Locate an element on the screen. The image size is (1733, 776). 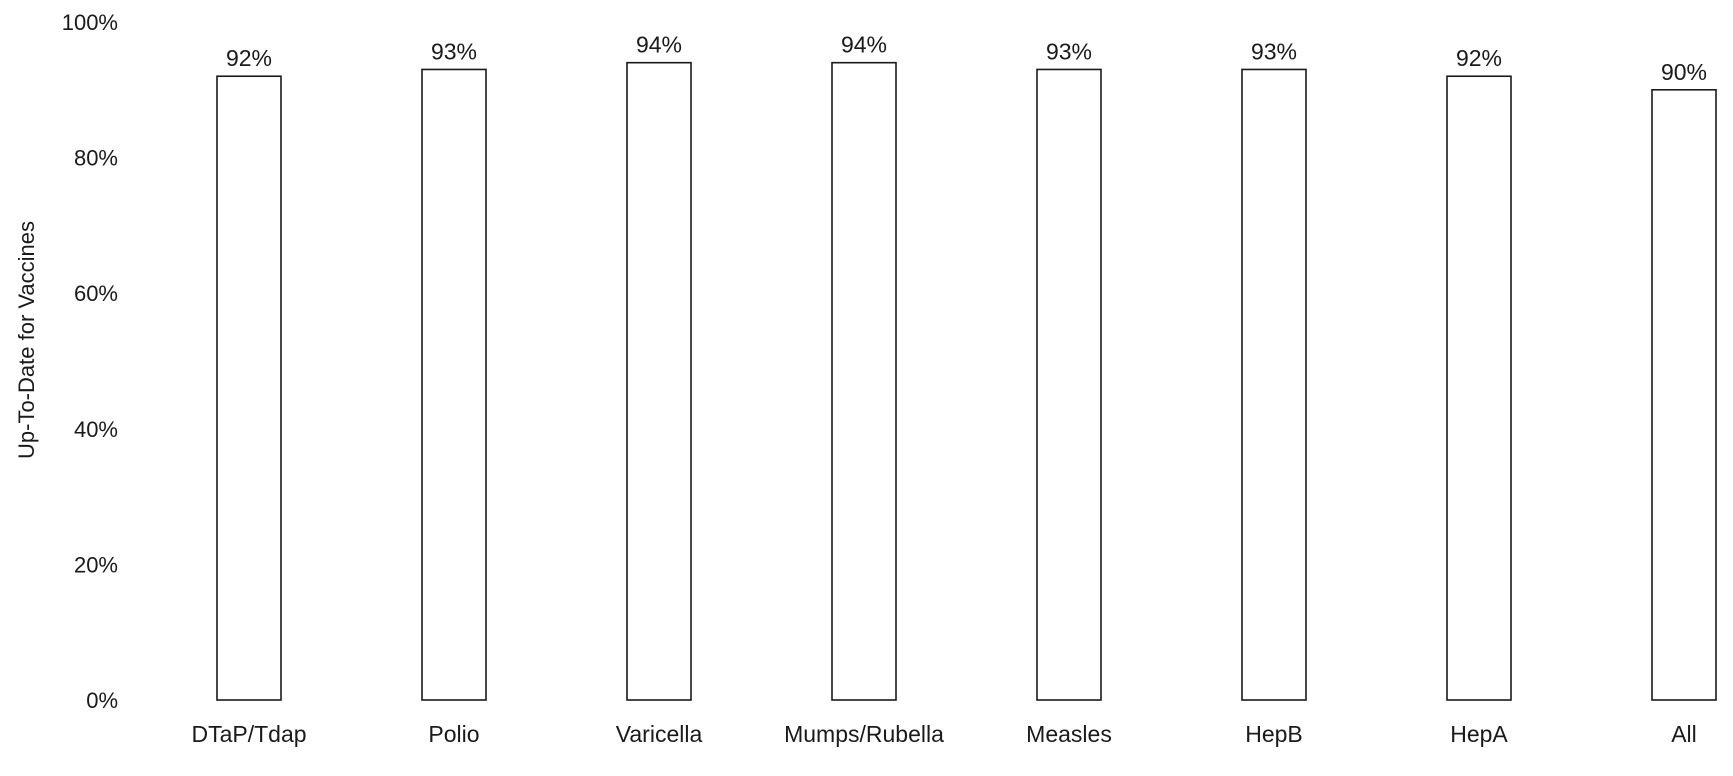
bar-varicella is located at coordinates (659, 381).